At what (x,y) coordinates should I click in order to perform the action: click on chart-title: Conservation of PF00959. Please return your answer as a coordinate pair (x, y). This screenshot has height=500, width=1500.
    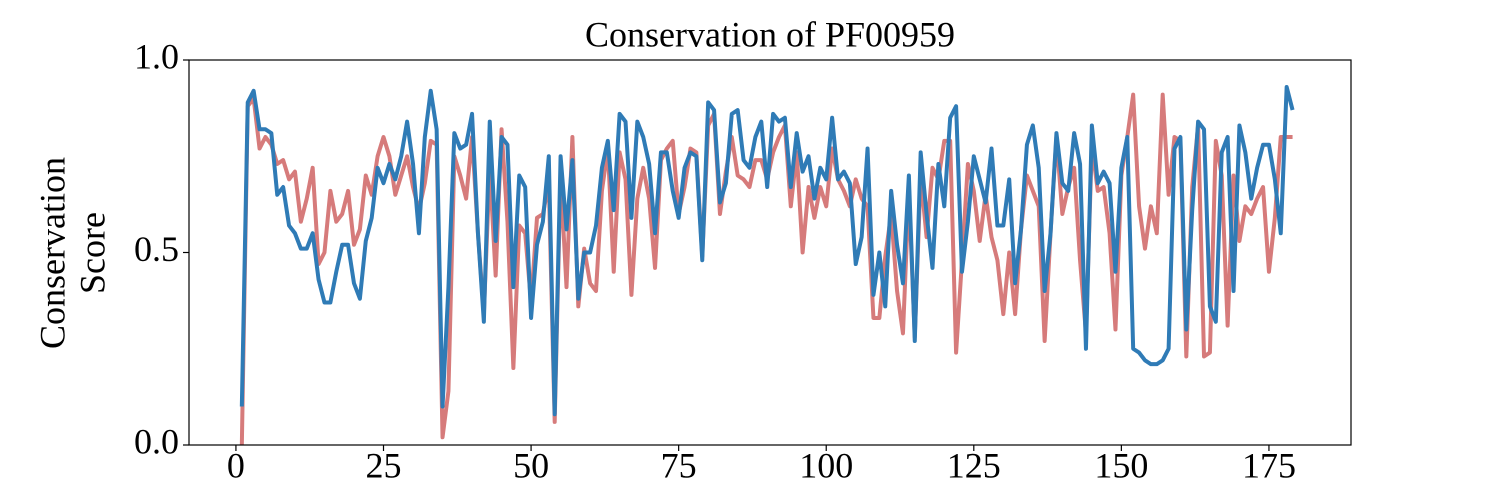
    Looking at the image, I should click on (770, 34).